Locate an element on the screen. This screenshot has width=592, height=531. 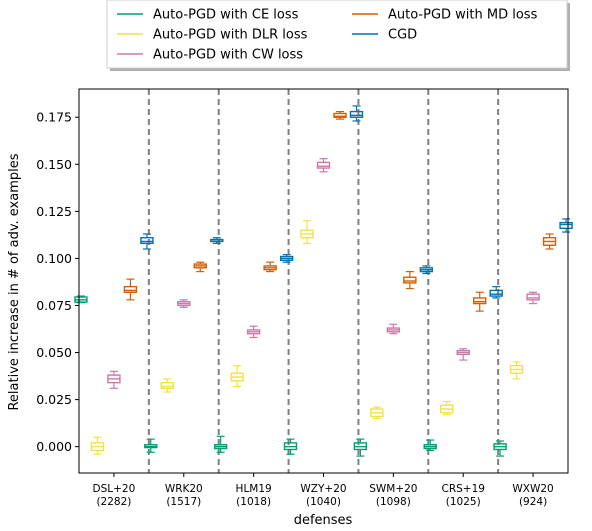
y-tick-label: 0.025 is located at coordinates (54, 399).